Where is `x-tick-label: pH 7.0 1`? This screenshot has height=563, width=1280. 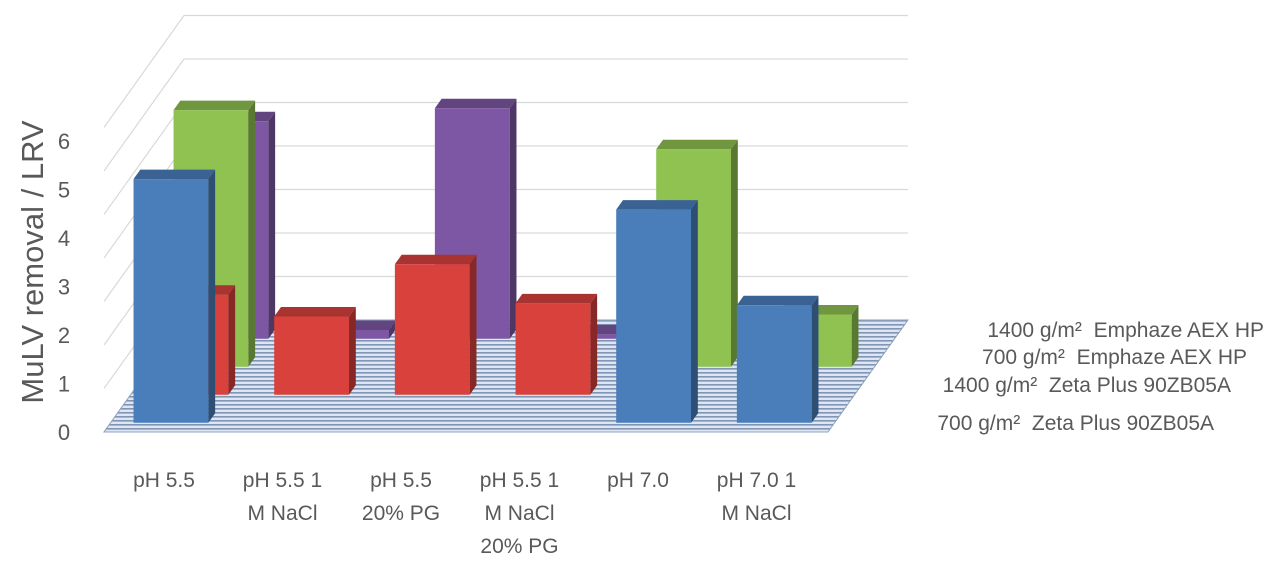 x-tick-label: pH 7.0 1 is located at coordinates (756, 480).